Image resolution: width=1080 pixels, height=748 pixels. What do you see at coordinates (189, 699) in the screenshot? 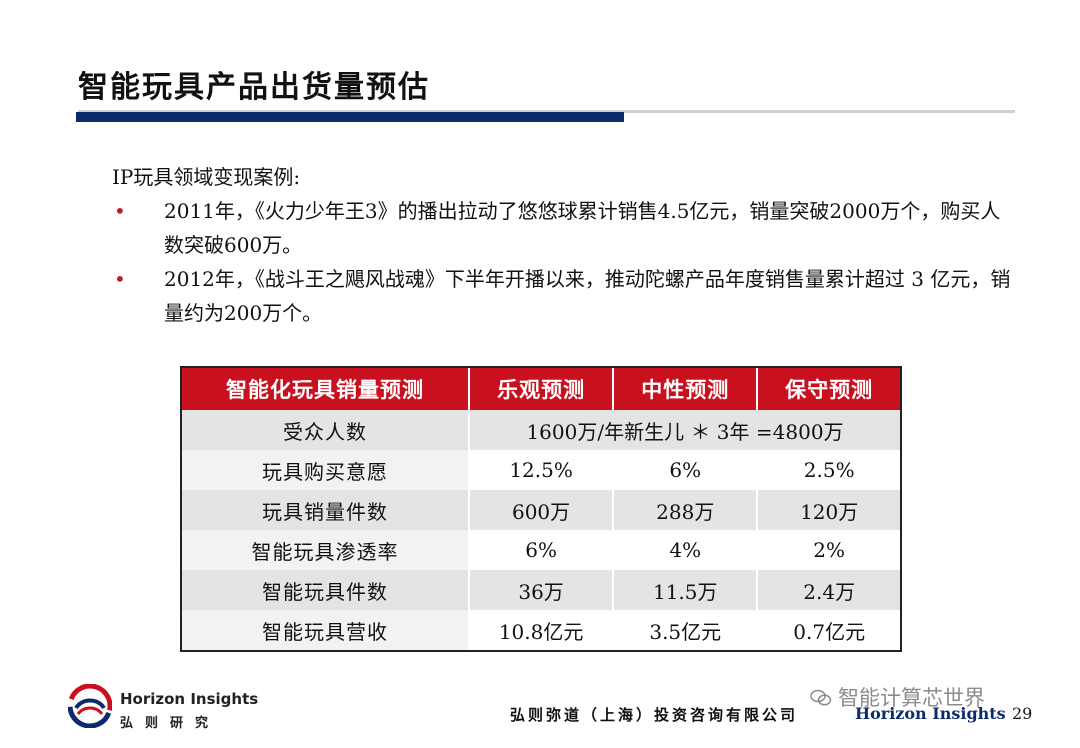
I see `brand-name-en: Horizon Insights` at bounding box center [189, 699].